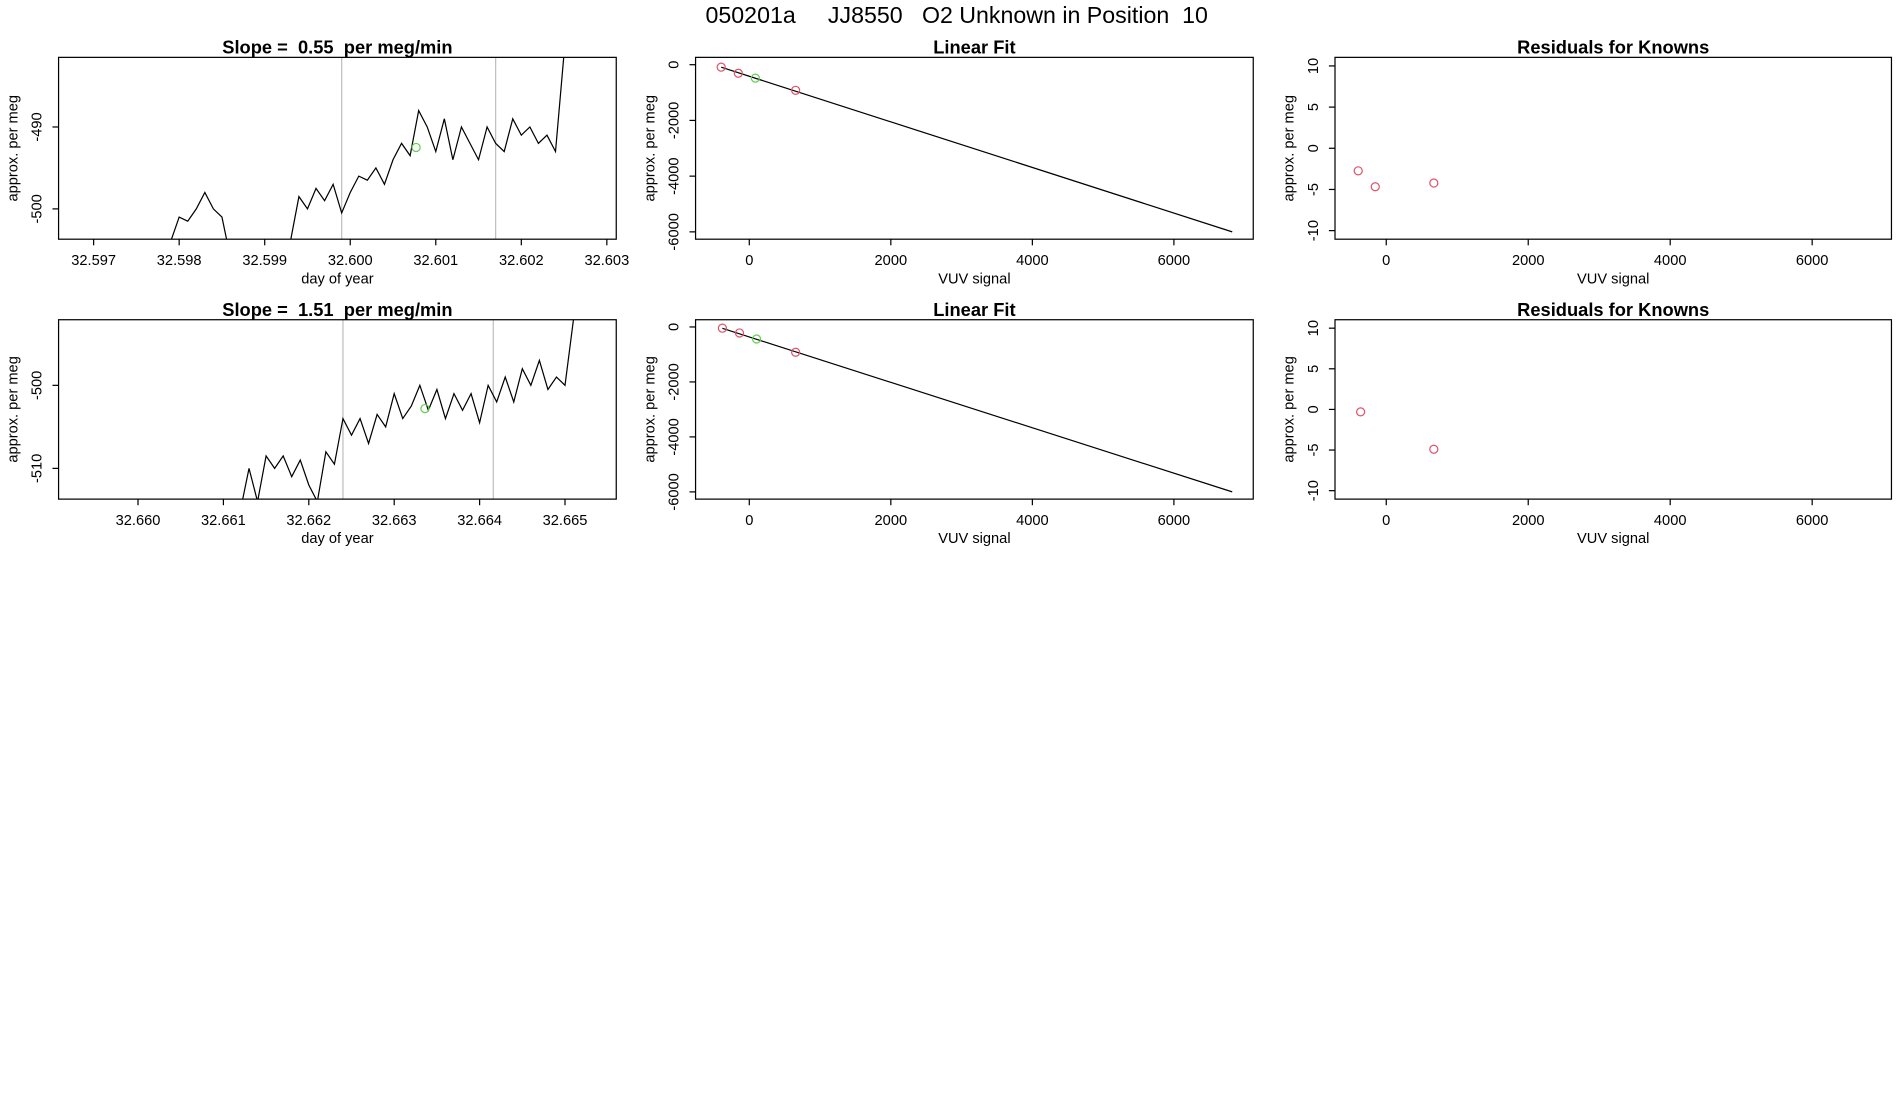 The width and height of the screenshot is (1900, 1100). What do you see at coordinates (93, 261) in the screenshot?
I see `x-tick-label: 32.597` at bounding box center [93, 261].